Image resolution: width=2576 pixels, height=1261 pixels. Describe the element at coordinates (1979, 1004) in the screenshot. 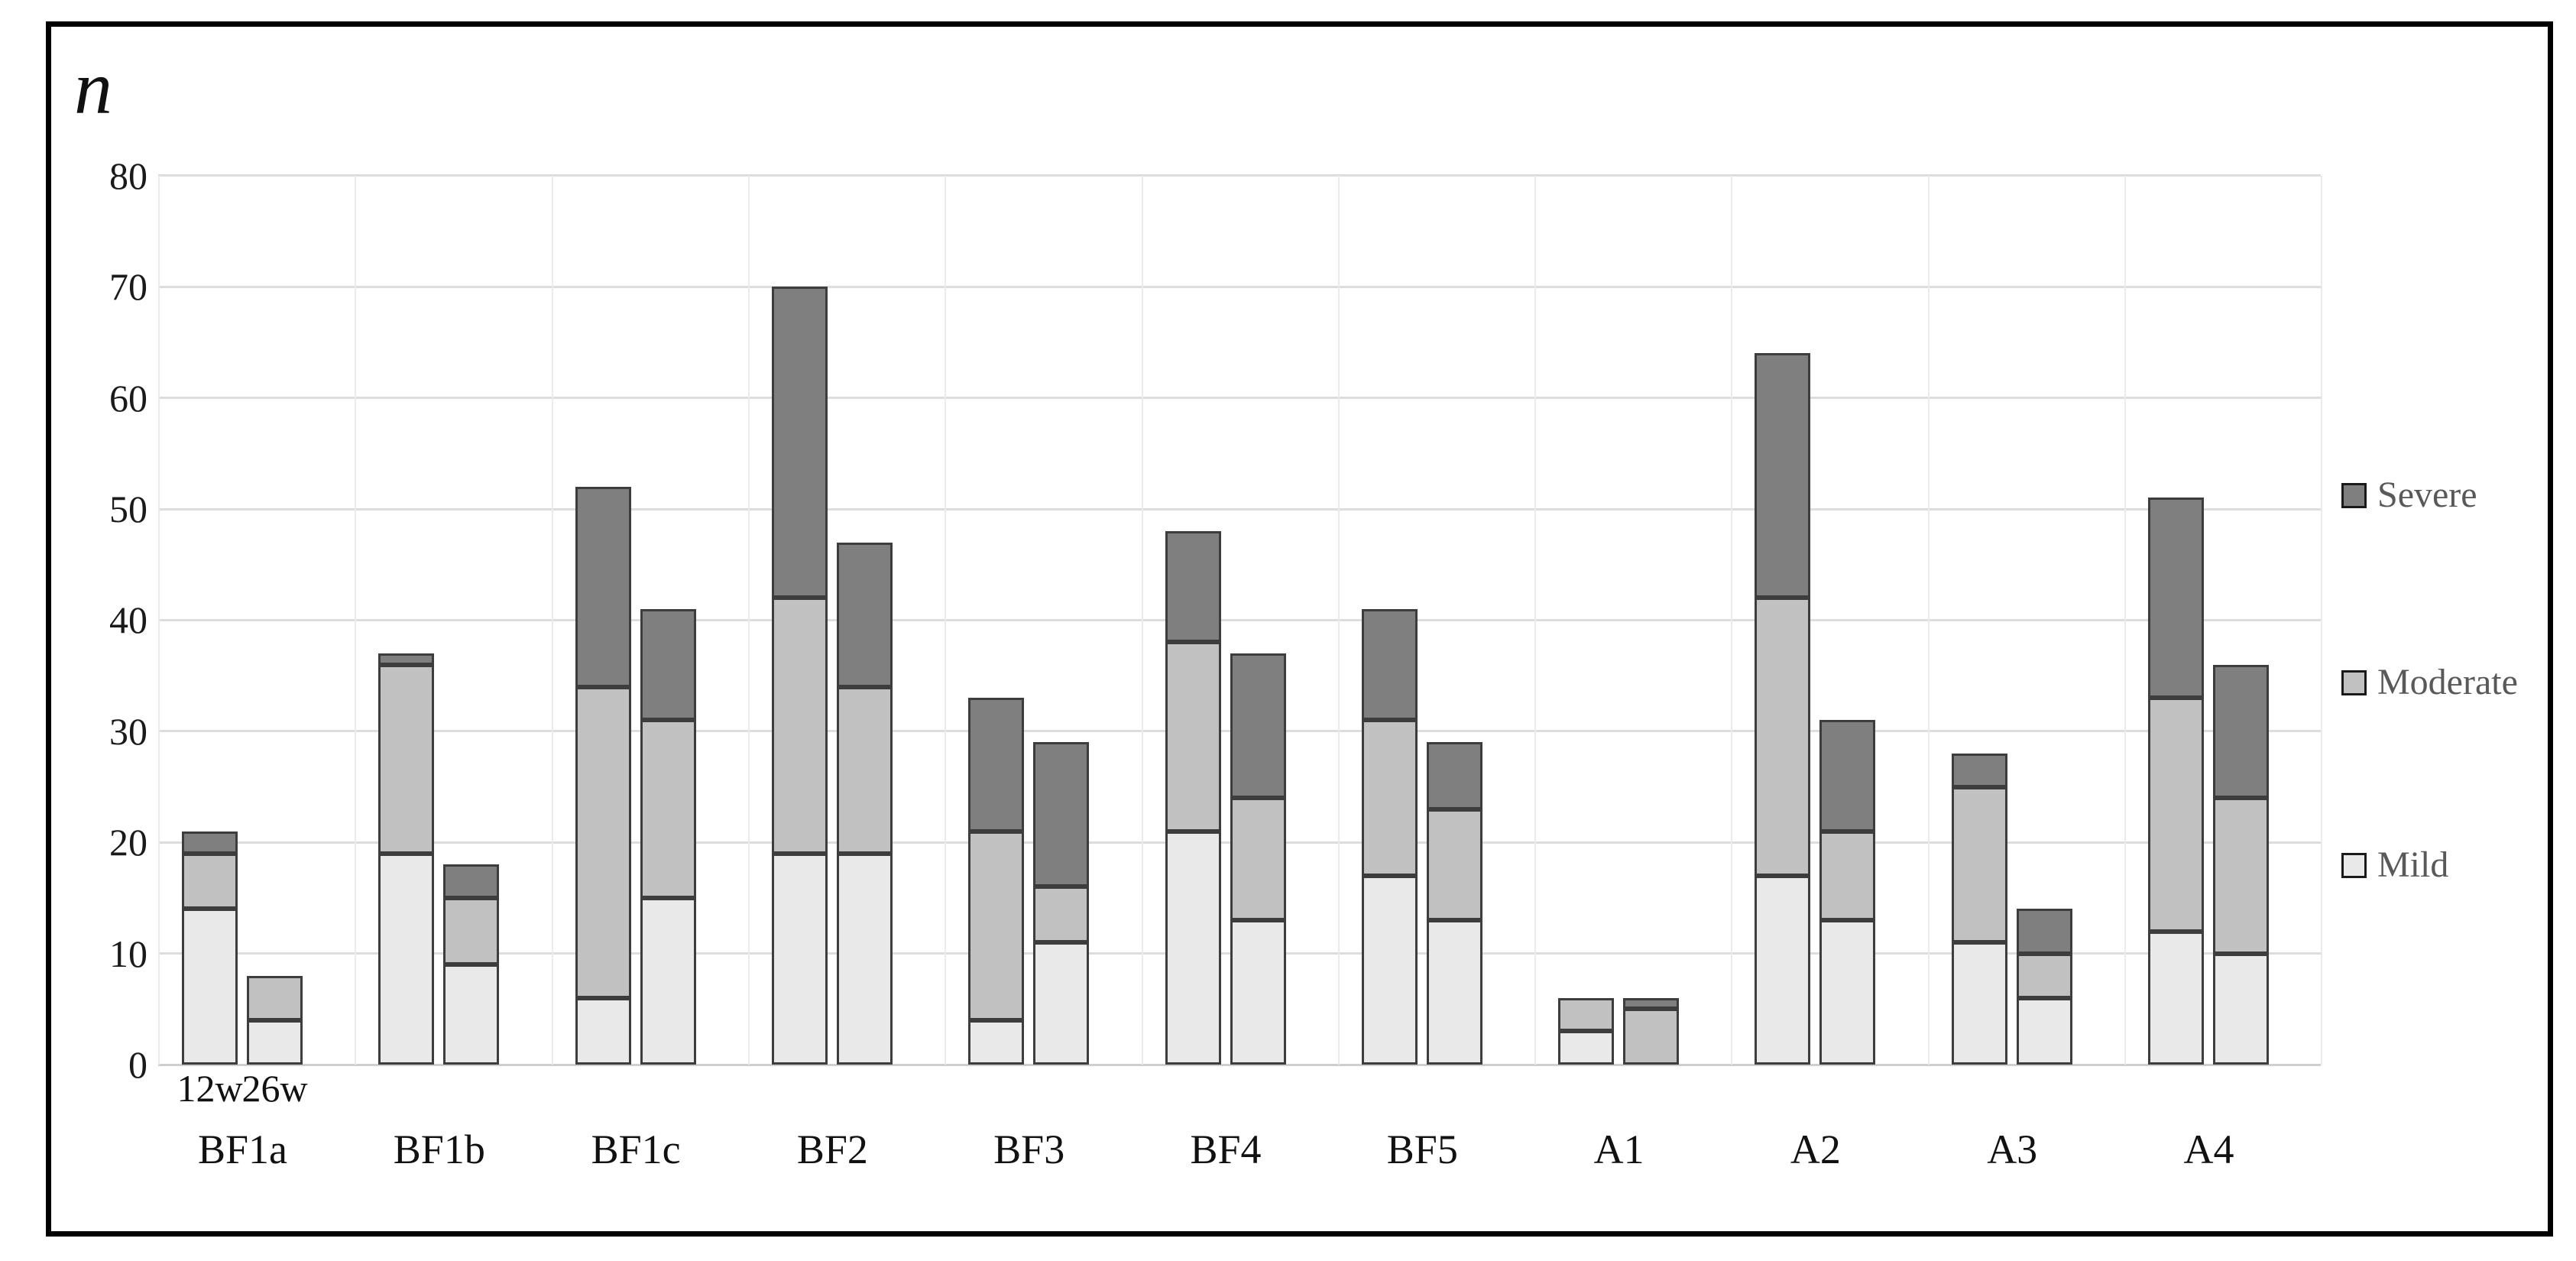

I see `bar-segment-A3-12w-mild` at that location.